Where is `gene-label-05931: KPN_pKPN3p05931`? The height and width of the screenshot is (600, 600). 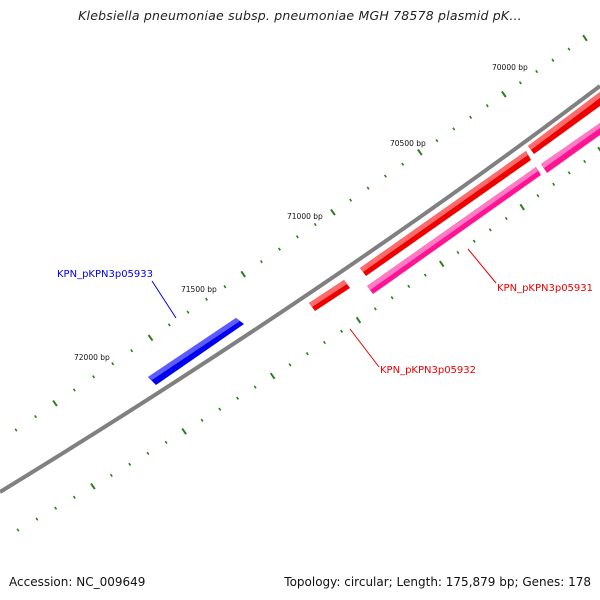 gene-label-05931: KPN_pKPN3p05931 is located at coordinates (545, 288).